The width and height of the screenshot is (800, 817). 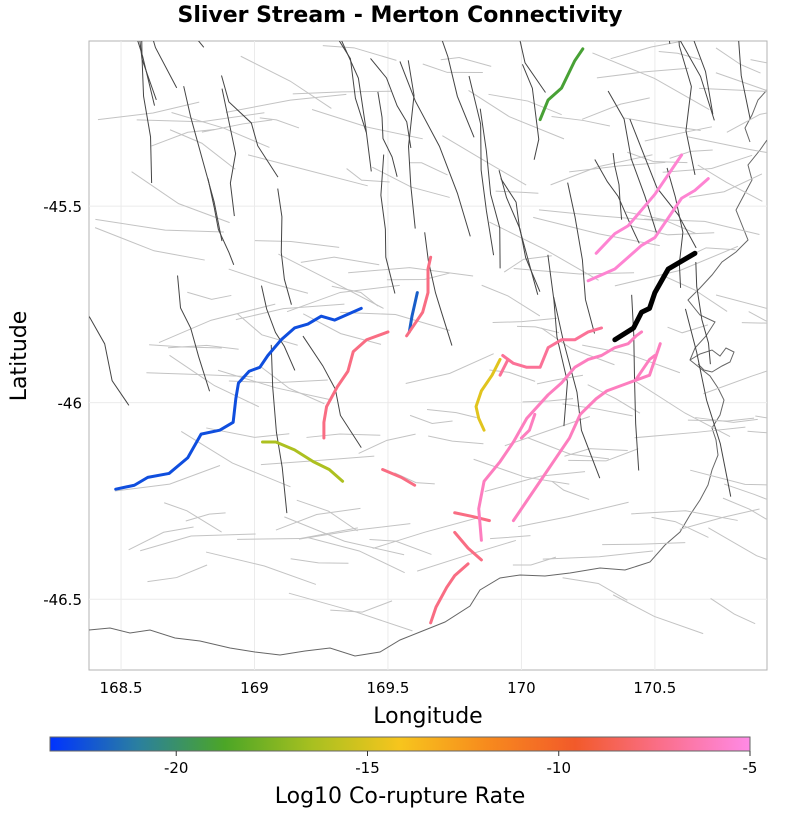 What do you see at coordinates (121, 688) in the screenshot?
I see `x-tick-label: 168.5` at bounding box center [121, 688].